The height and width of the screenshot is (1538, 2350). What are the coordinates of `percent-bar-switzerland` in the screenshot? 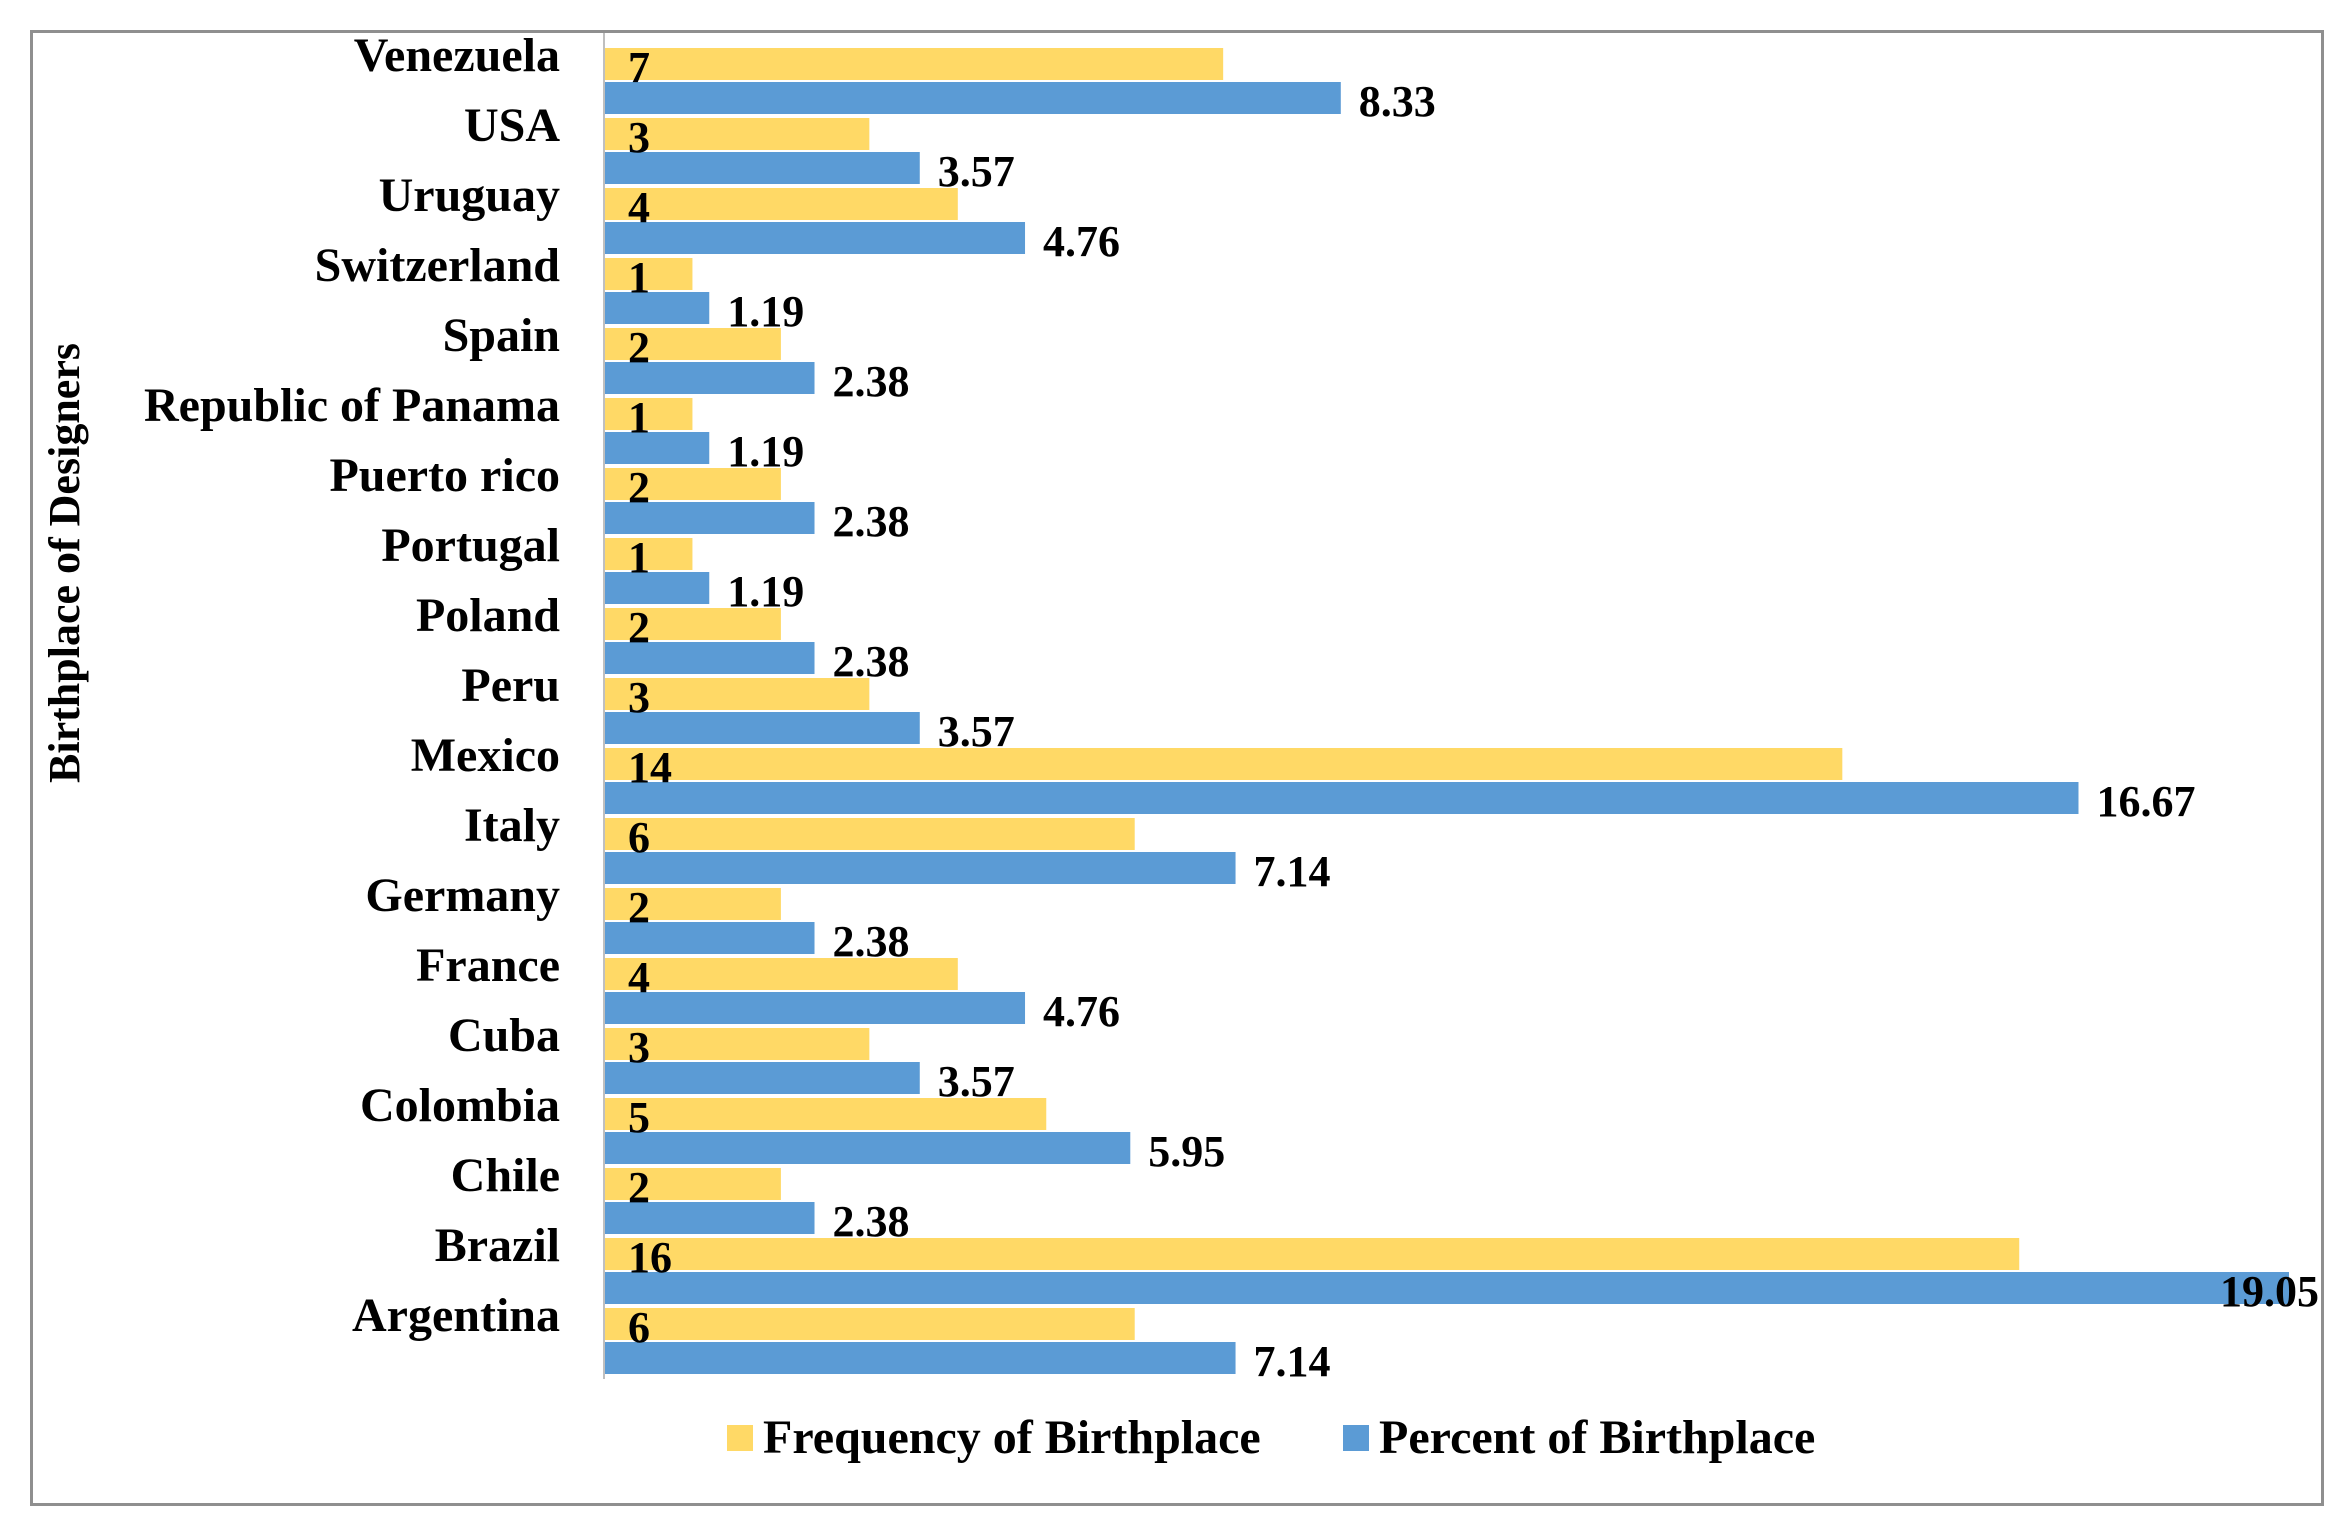 It's located at (657, 308).